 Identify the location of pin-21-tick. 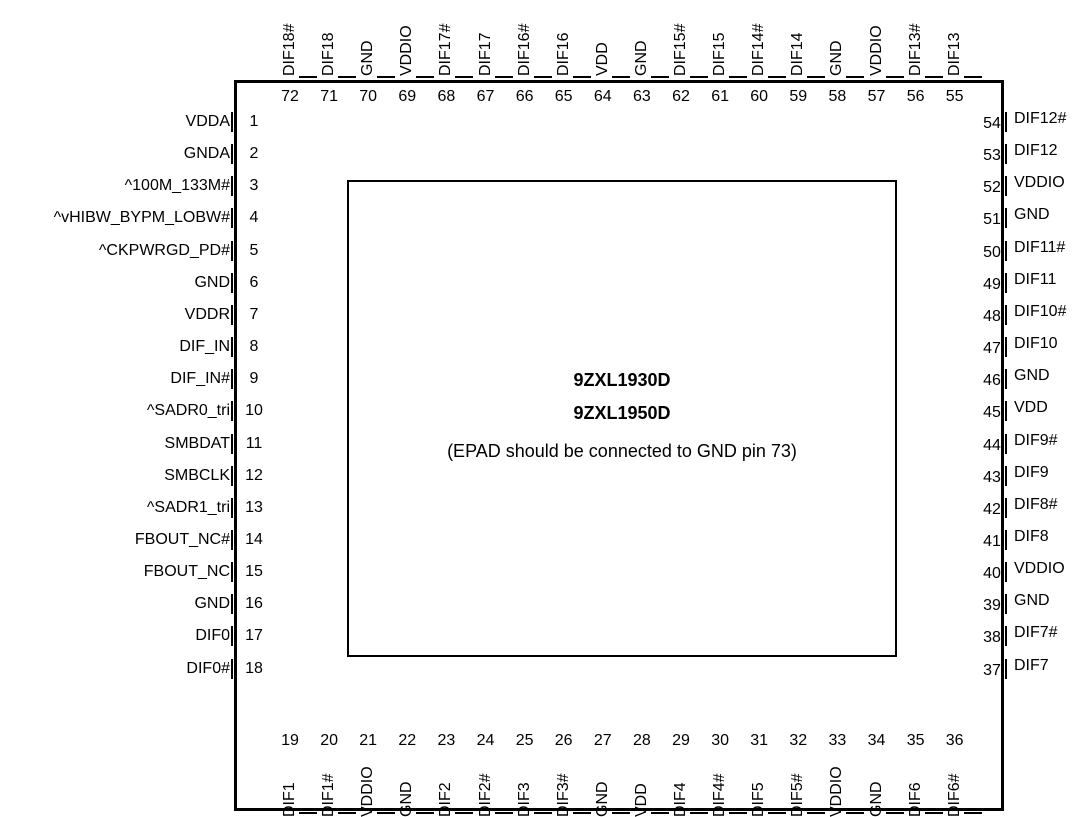
(386, 813).